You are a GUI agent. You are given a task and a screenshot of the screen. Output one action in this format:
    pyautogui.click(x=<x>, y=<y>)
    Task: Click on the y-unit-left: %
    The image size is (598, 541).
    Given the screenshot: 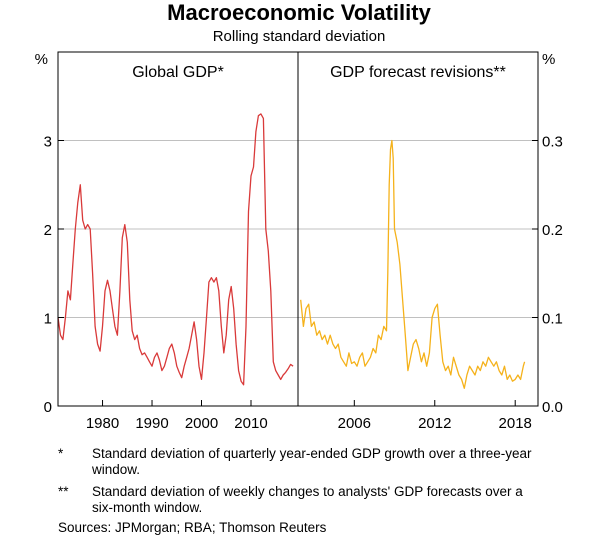 What is the action you would take?
    pyautogui.click(x=41, y=59)
    